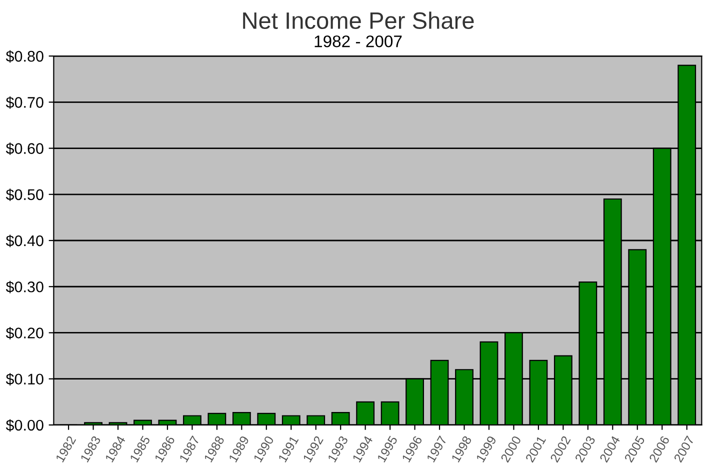  What do you see at coordinates (25, 333) in the screenshot?
I see `y-tick-label: $0.20` at bounding box center [25, 333].